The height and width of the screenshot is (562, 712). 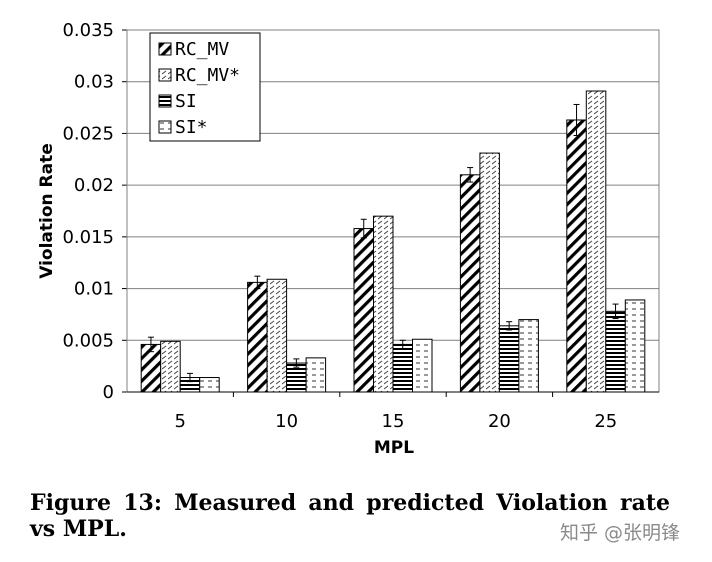 What do you see at coordinates (94, 82) in the screenshot?
I see `y-tick-label: 0.03` at bounding box center [94, 82].